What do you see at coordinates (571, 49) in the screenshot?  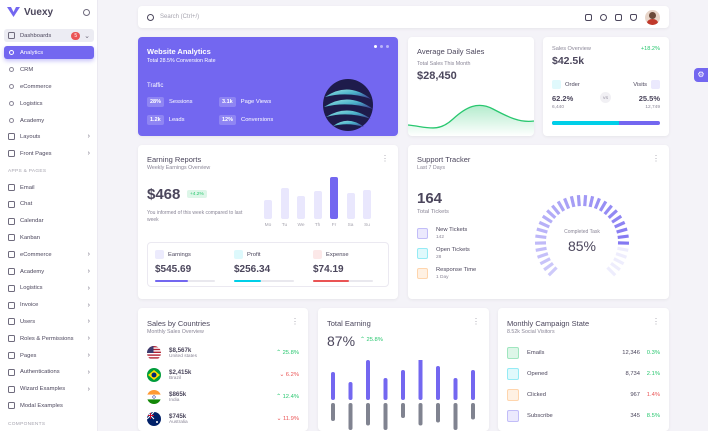 I see `sales-overview-title: Sales Overview` at bounding box center [571, 49].